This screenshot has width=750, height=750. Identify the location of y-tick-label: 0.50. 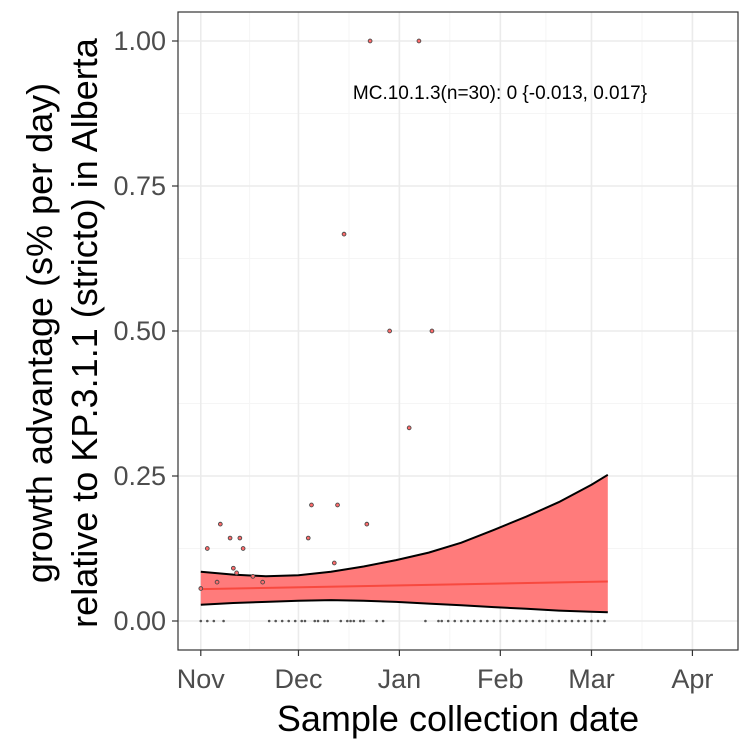
(139, 331).